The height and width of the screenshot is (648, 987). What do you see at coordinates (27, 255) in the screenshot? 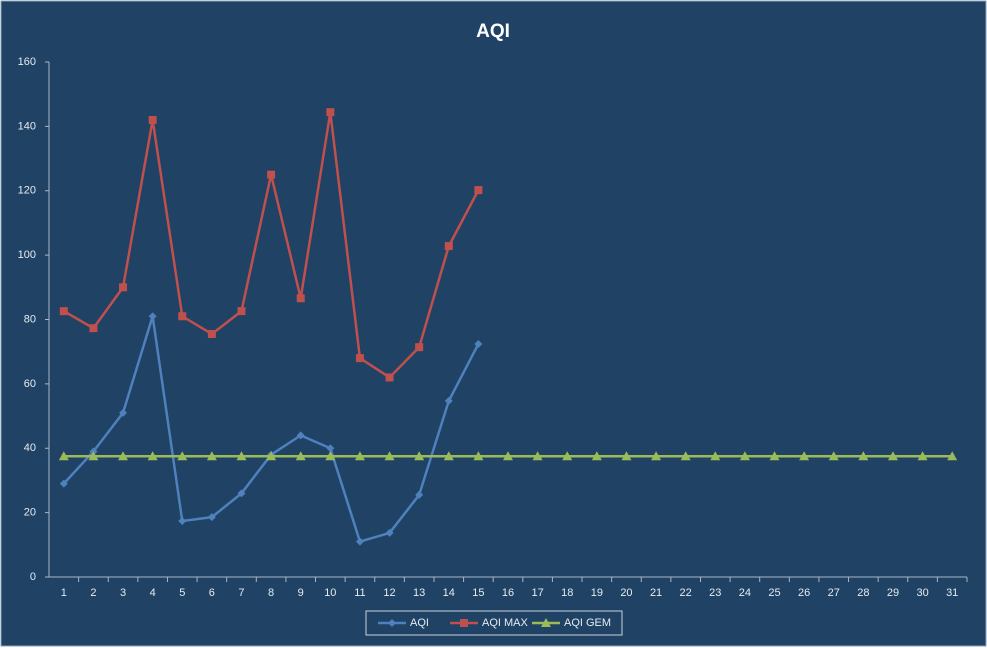
I see `y-tick-label: 100` at bounding box center [27, 255].